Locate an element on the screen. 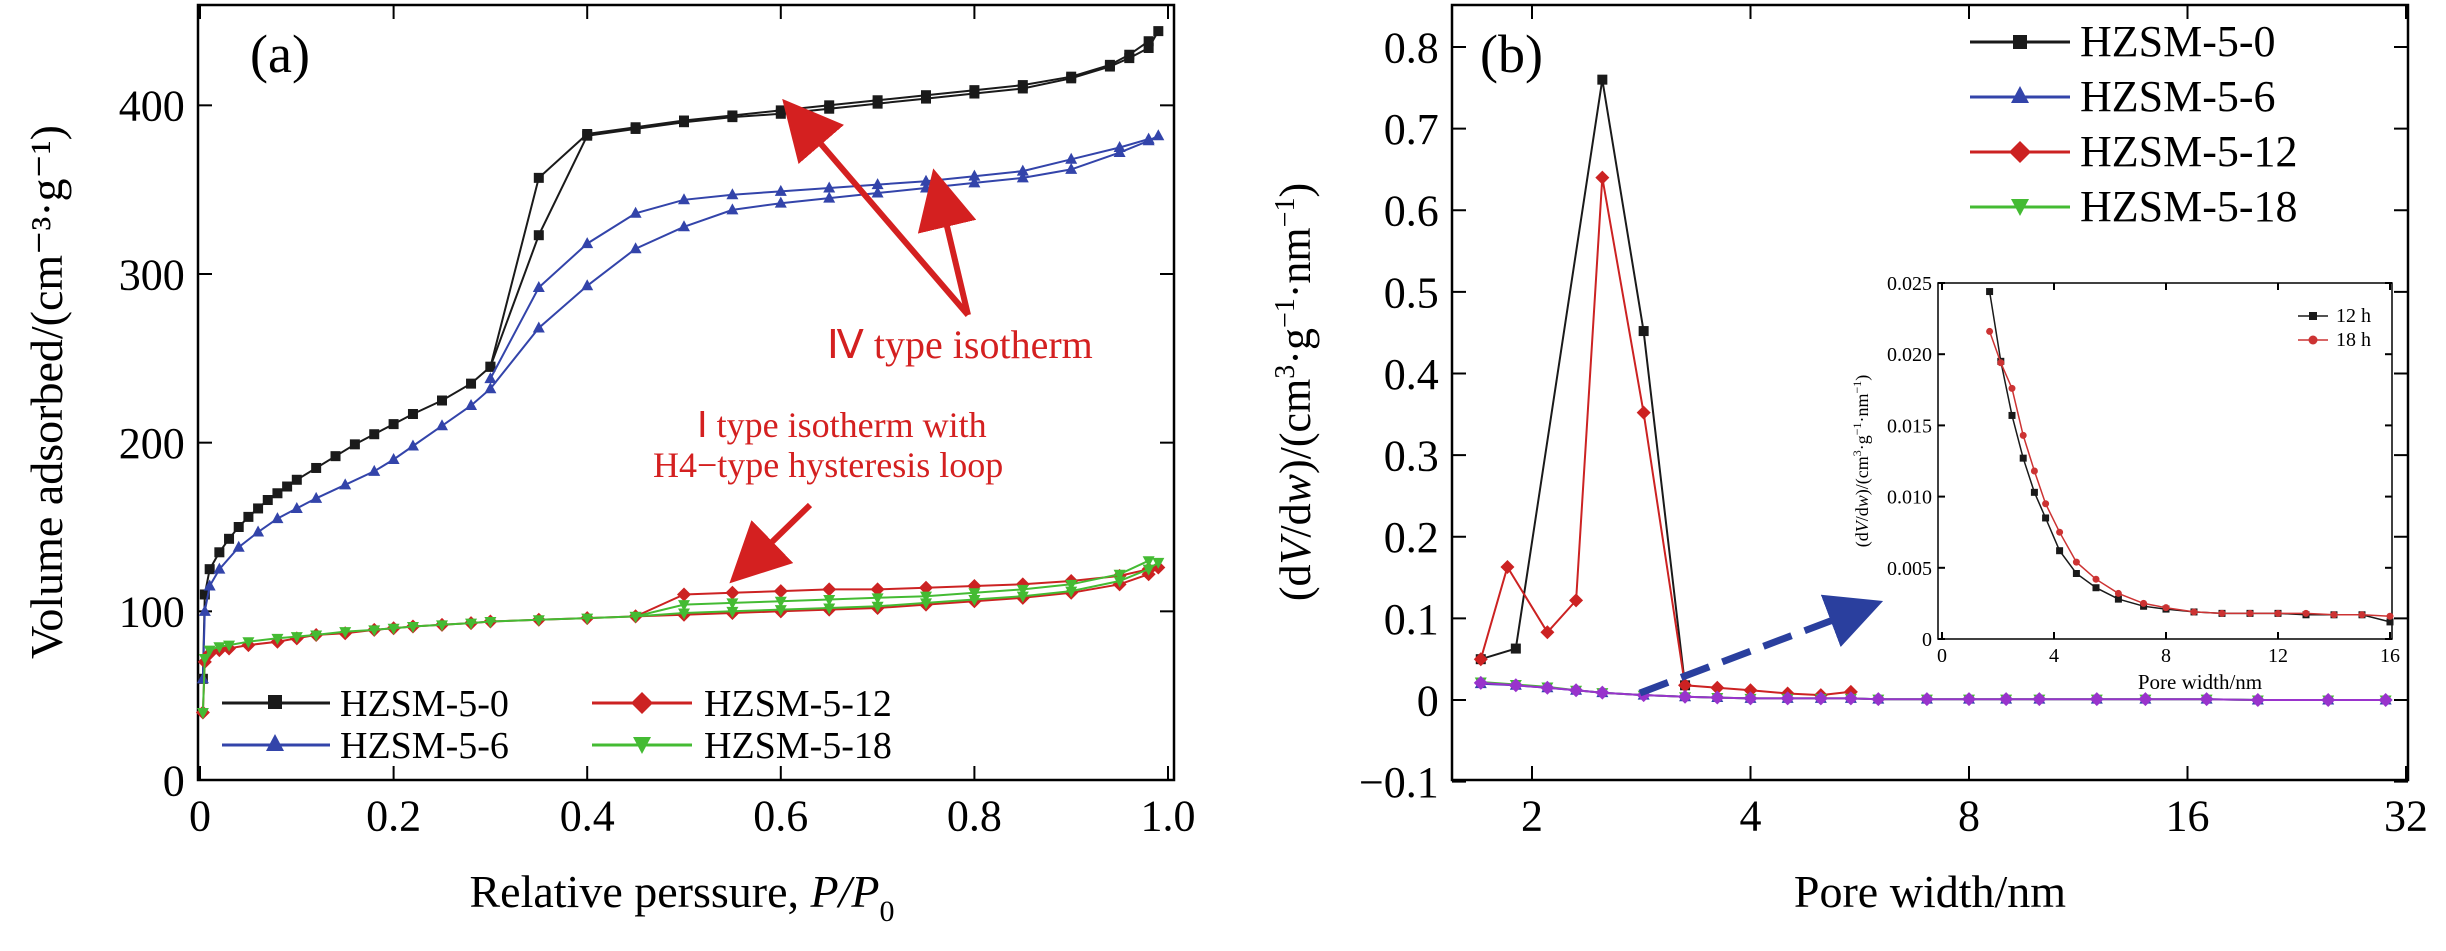 This screenshot has width=2446, height=951. inset-xlabel: Pore width/nm is located at coordinates (2200, 682).